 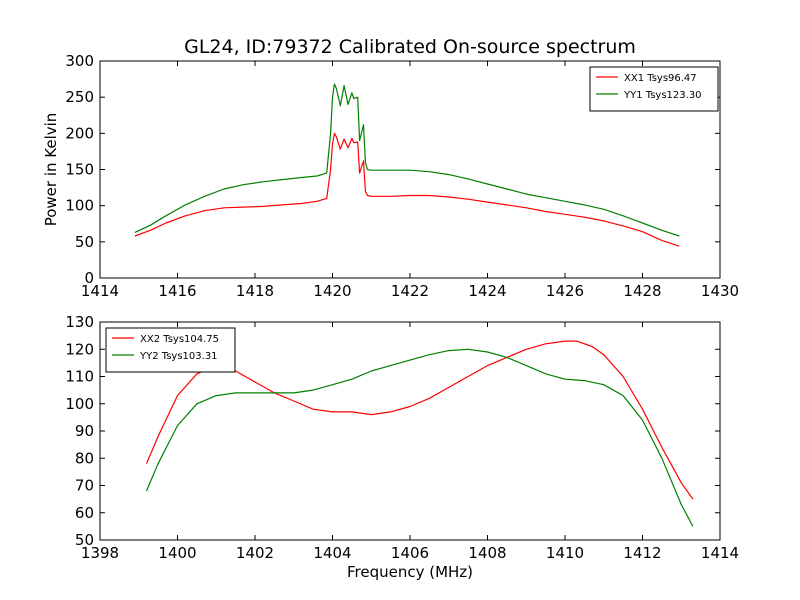 What do you see at coordinates (84, 431) in the screenshot?
I see `y-tick-label: 90` at bounding box center [84, 431].